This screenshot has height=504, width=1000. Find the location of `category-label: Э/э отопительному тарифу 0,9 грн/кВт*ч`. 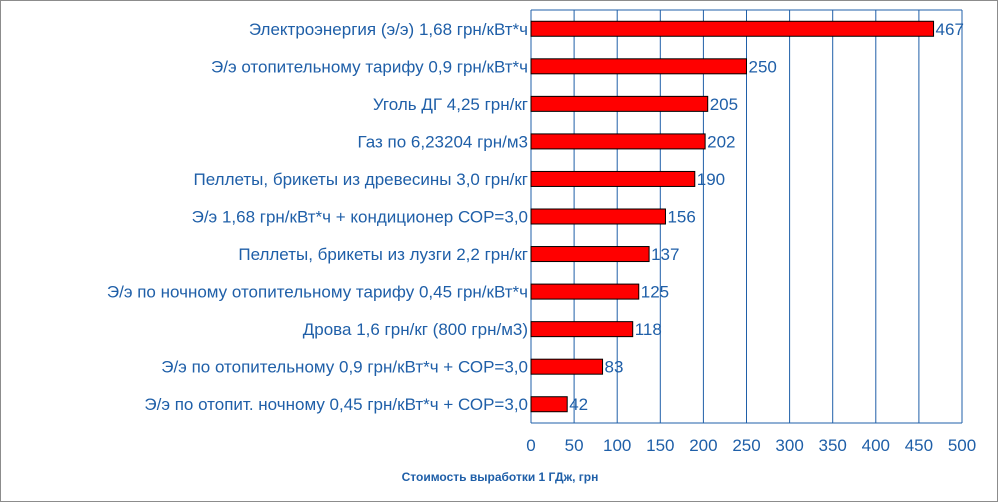

category-label: Э/э отопительному тарифу 0,9 грн/кВт*ч is located at coordinates (369, 66).